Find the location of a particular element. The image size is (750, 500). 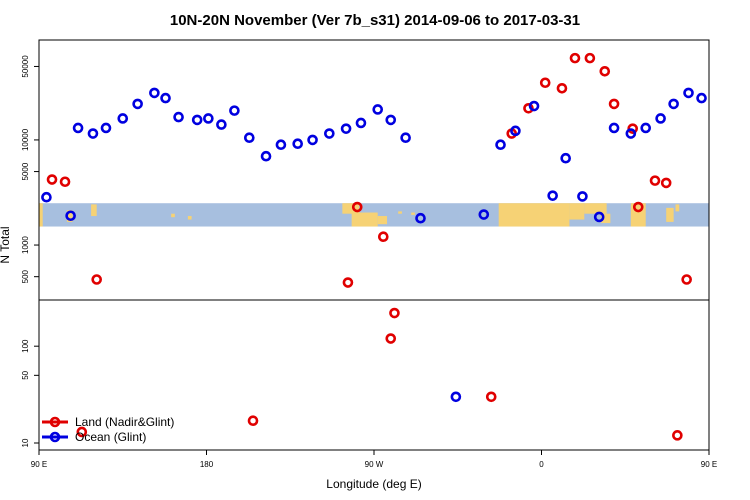

y-tick-label: 50000 is located at coordinates (25, 66).